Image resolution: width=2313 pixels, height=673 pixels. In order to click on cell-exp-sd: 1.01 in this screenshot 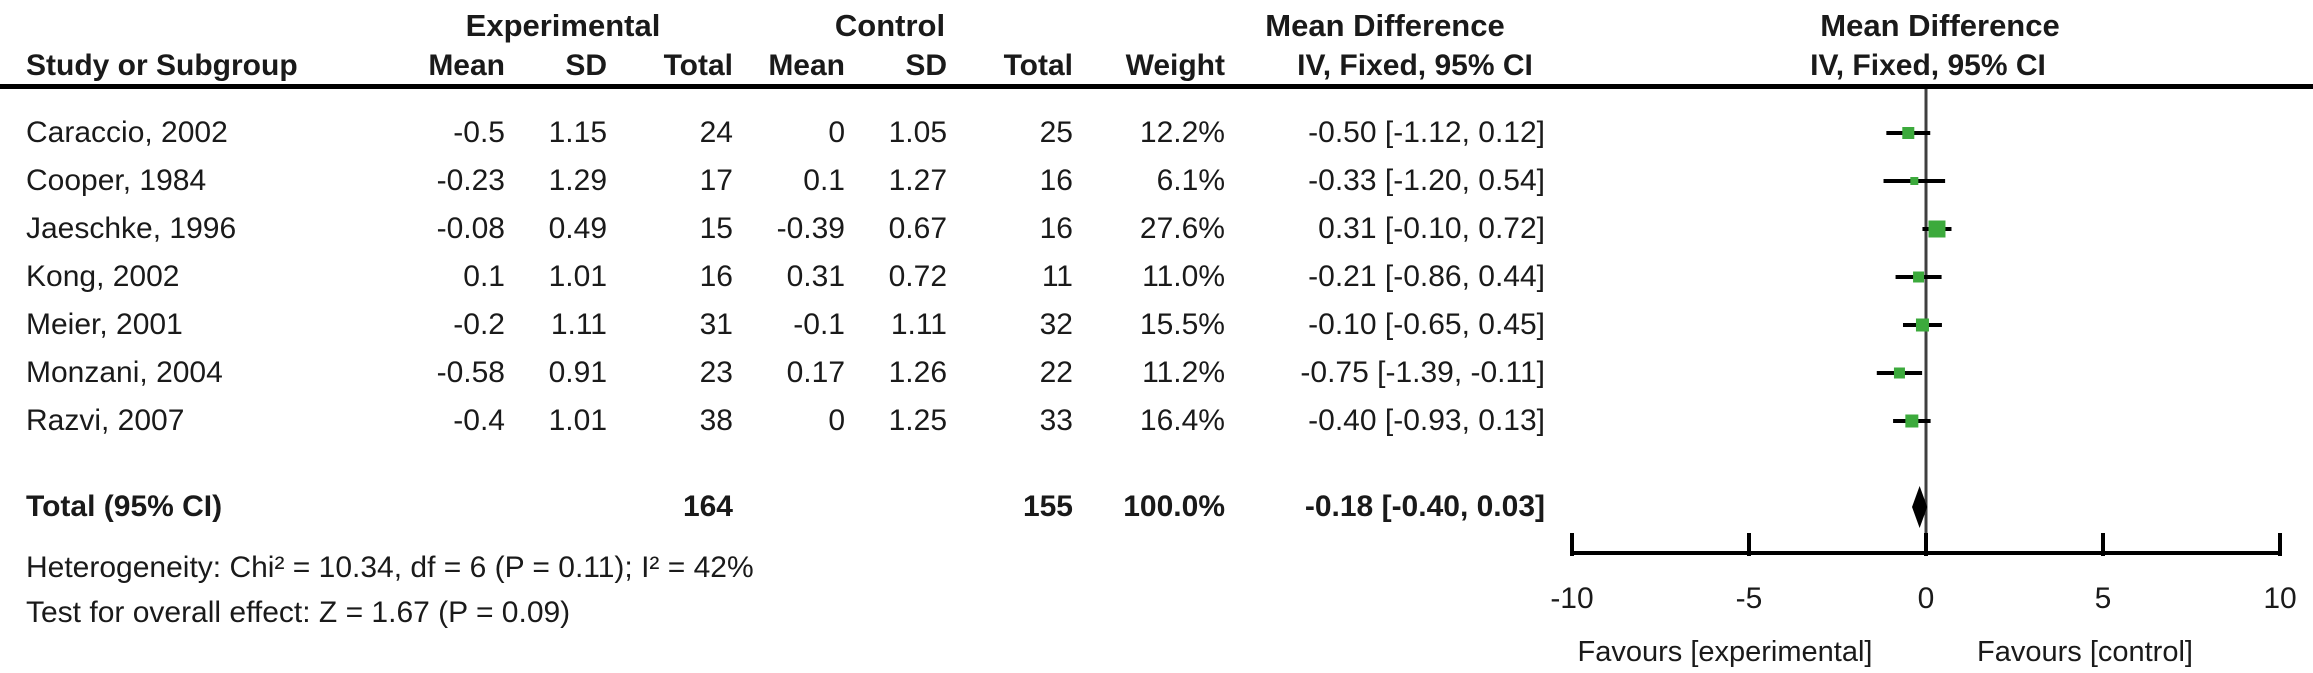, I will do `click(577, 420)`.